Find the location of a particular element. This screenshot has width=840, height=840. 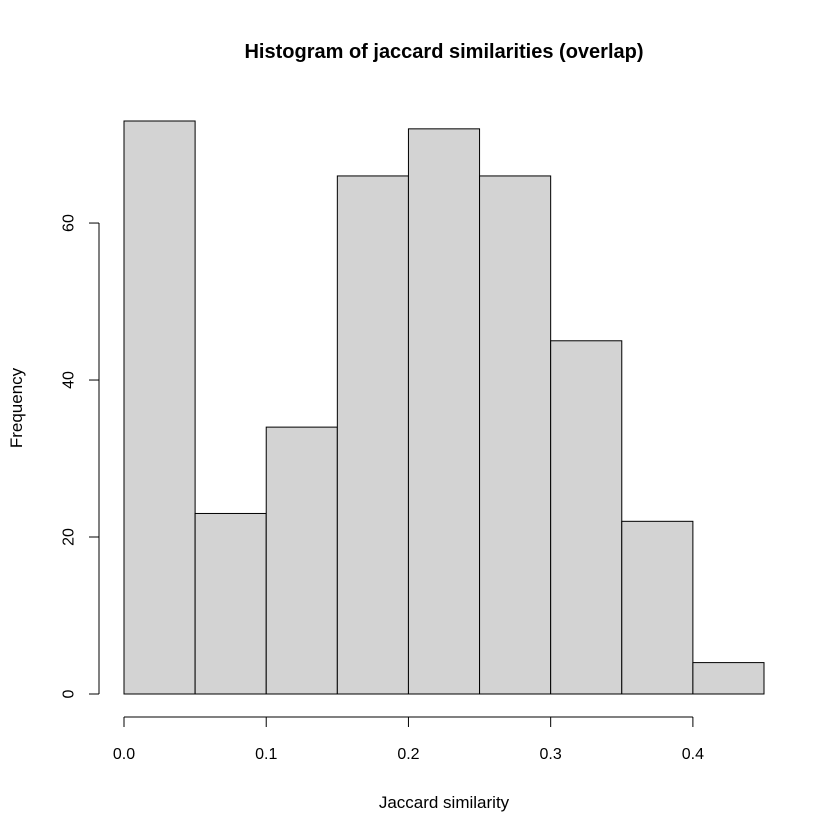

x-tick-label-2: 0.2 is located at coordinates (408, 754).